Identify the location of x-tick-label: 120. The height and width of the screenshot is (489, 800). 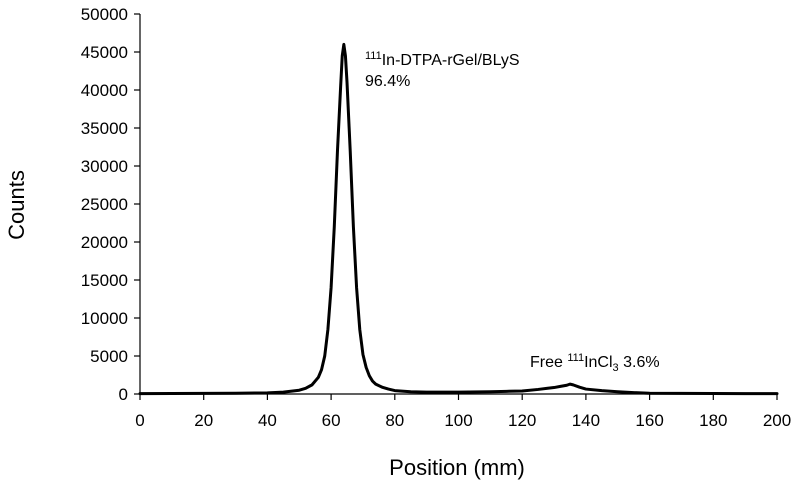
(522, 420).